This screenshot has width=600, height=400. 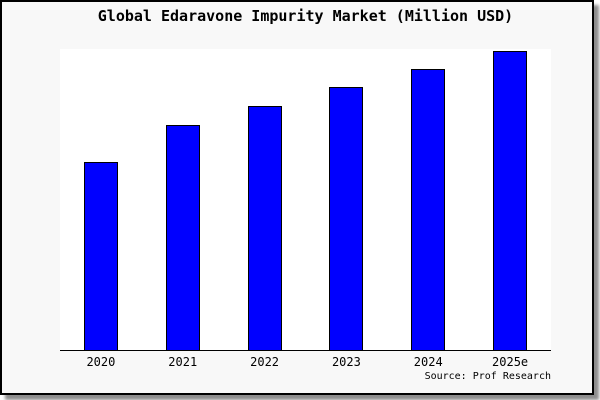 What do you see at coordinates (428, 209) in the screenshot?
I see `bar-2024` at bounding box center [428, 209].